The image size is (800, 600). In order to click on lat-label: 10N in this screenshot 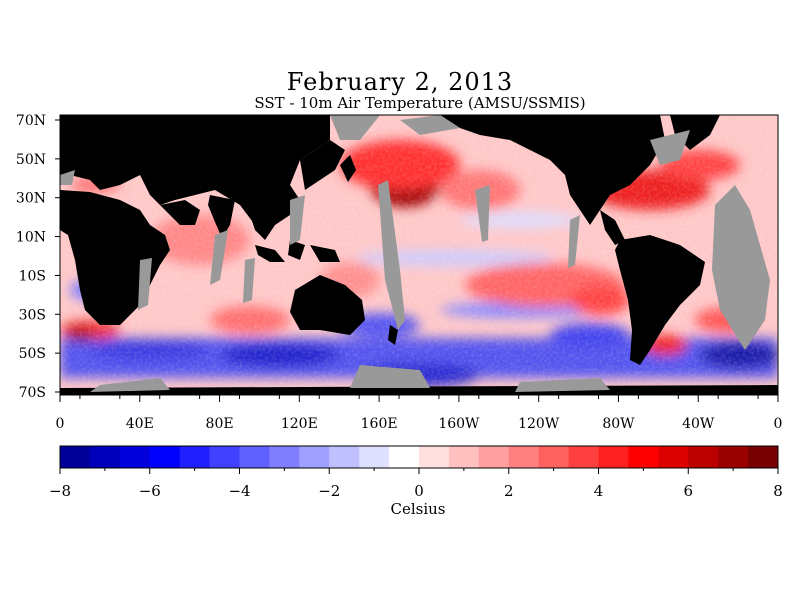, I will do `click(31, 238)`.